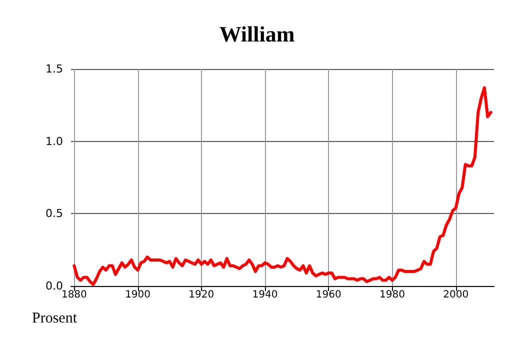  What do you see at coordinates (201, 295) in the screenshot?
I see `x-tick-label: 1920` at bounding box center [201, 295].